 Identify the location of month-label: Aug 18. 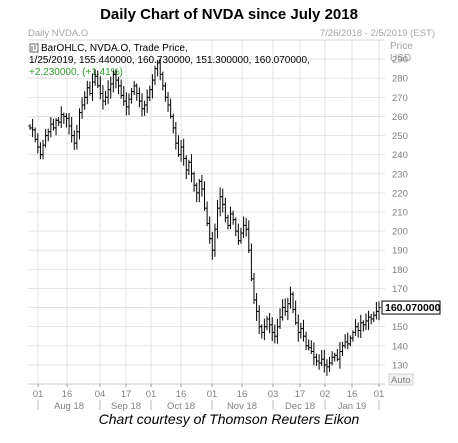
(69, 406).